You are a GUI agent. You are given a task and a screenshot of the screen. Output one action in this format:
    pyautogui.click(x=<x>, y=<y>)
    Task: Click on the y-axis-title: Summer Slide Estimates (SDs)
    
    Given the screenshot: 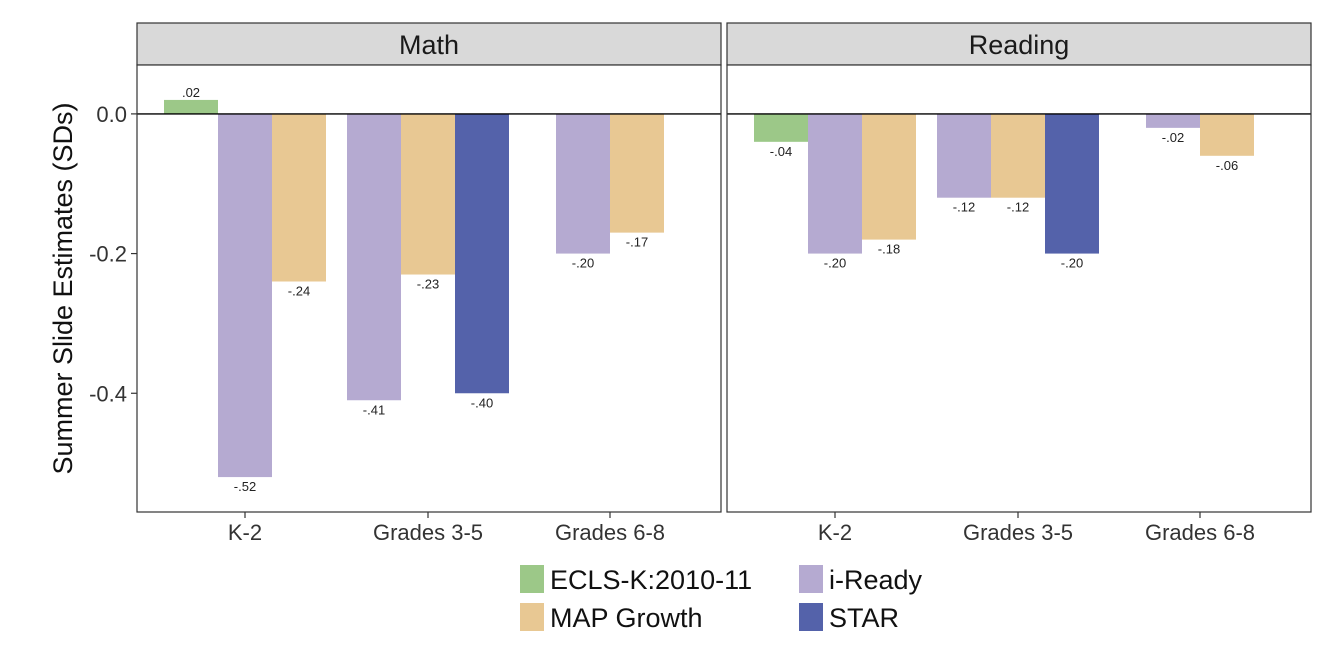 What is the action you would take?
    pyautogui.click(x=63, y=288)
    